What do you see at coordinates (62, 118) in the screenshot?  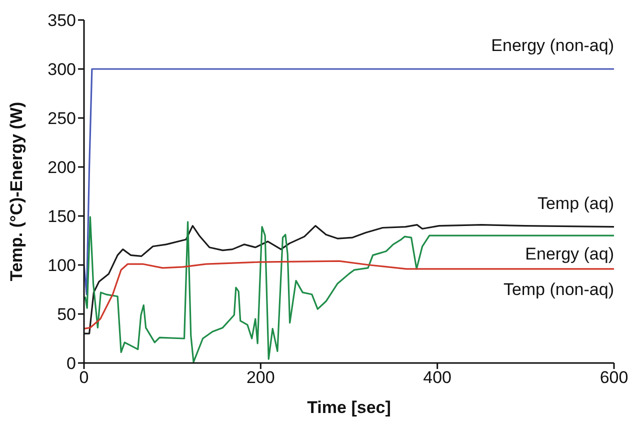 I see `y-tick-label: 250` at bounding box center [62, 118].